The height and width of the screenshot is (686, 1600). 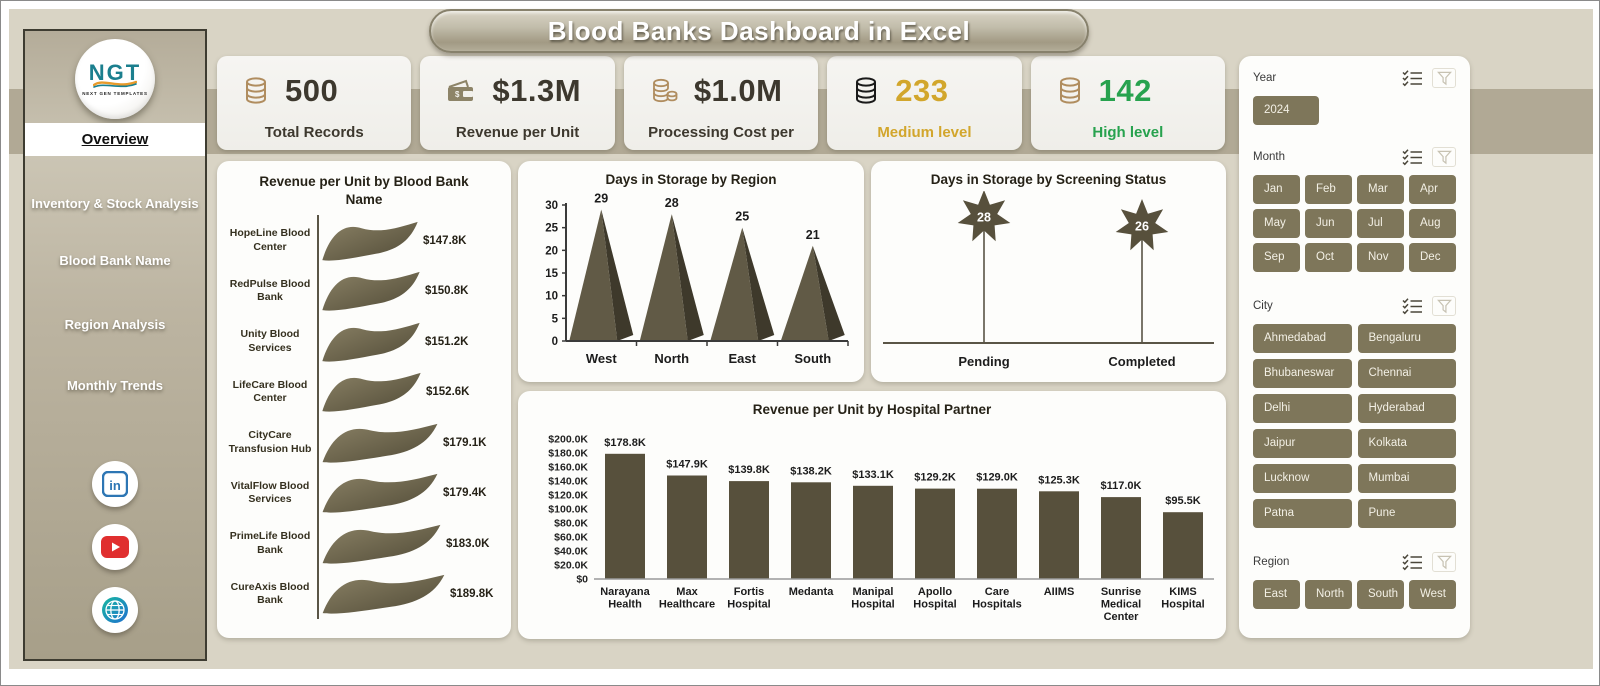 I want to click on svg-text: 28, so click(x=672, y=203).